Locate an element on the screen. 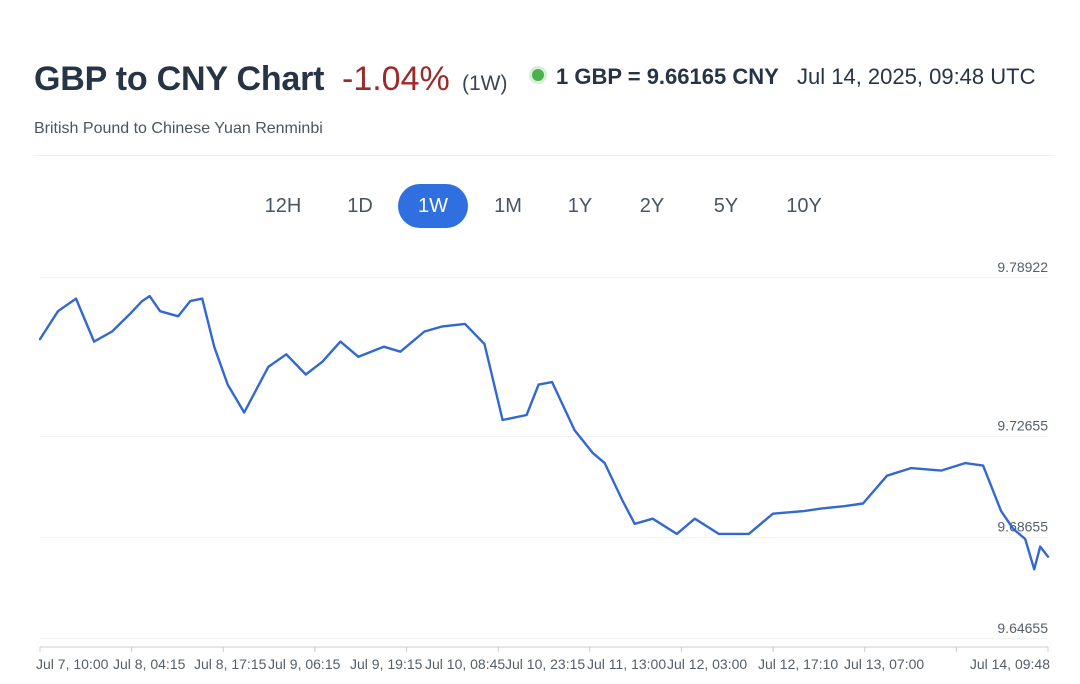 This screenshot has height=684, width=1080. exchange-rate: 1 GBP = 9.66165 CNY is located at coordinates (667, 76).